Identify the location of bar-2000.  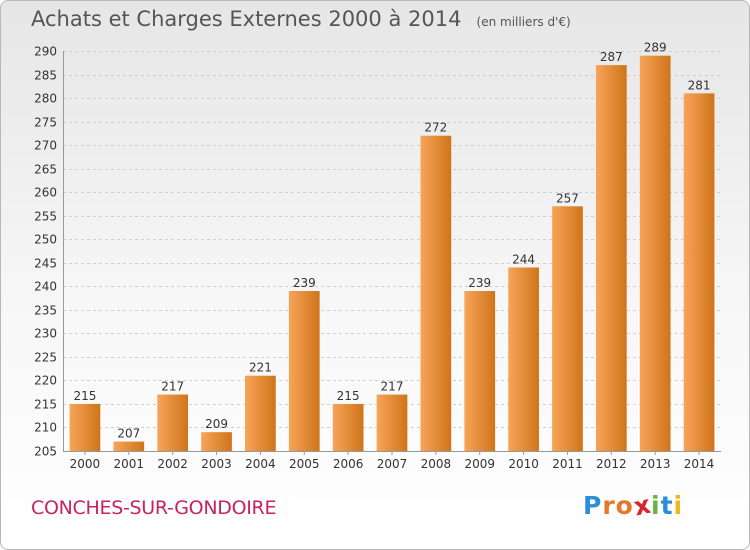
(85, 427).